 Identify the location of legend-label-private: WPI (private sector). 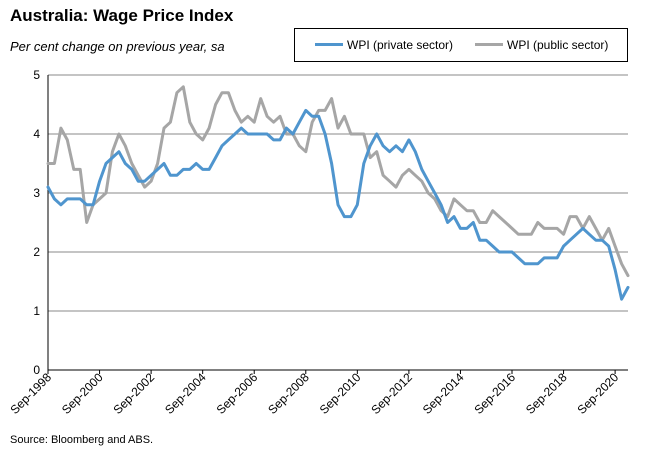
(400, 45).